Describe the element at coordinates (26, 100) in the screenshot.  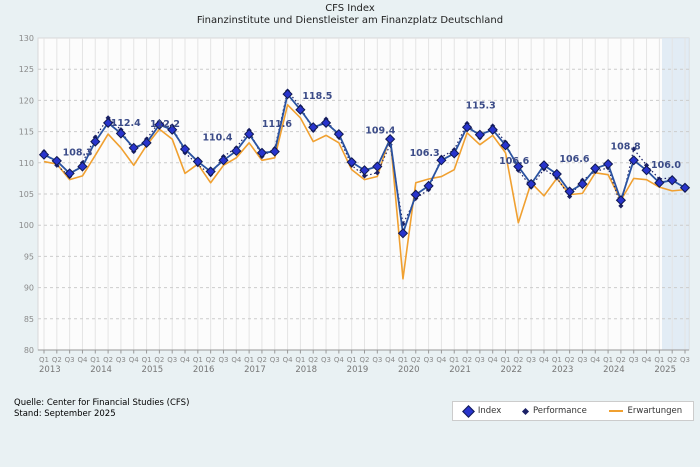
I see `svg-text: 120` at that location.